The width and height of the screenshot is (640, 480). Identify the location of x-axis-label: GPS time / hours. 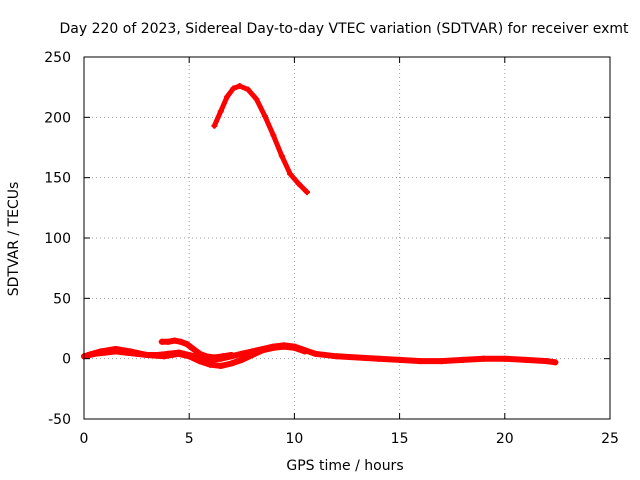
(344, 466).